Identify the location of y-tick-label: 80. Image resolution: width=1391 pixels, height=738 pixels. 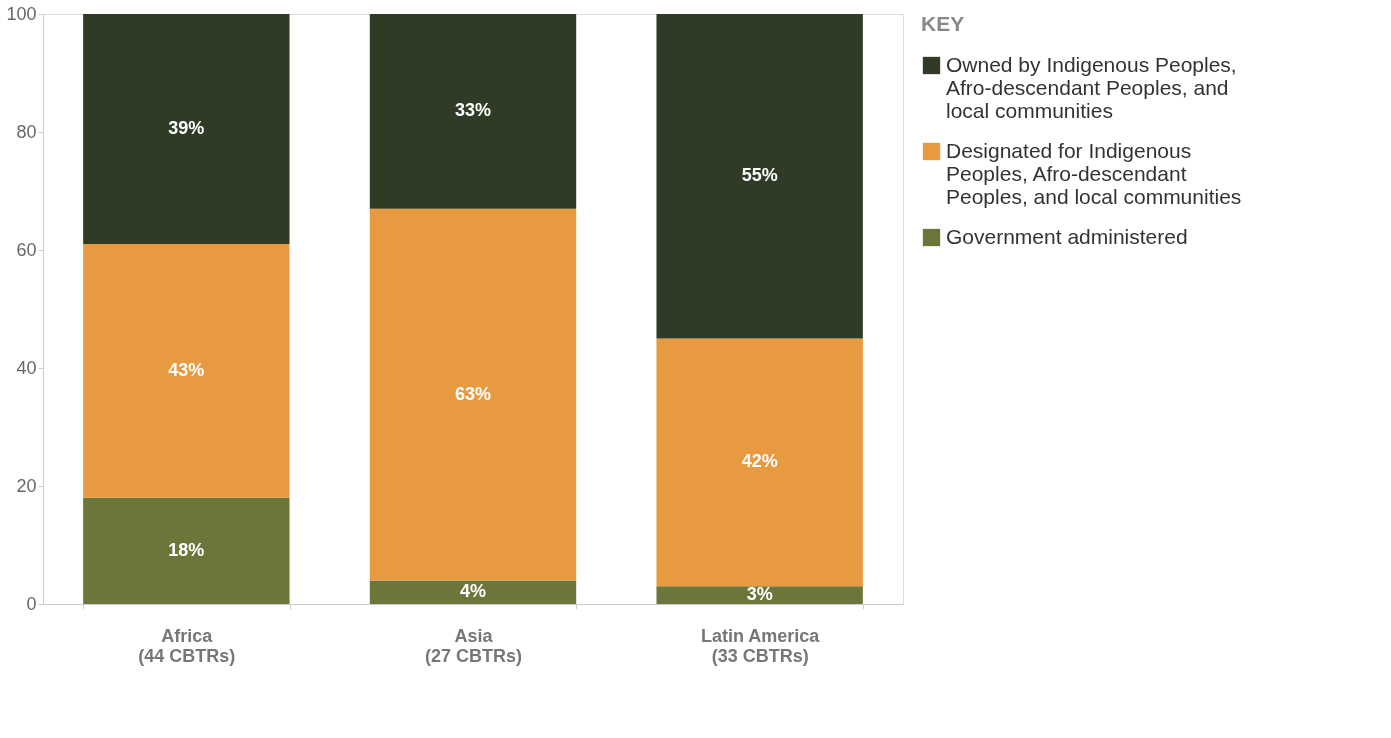
(26, 131).